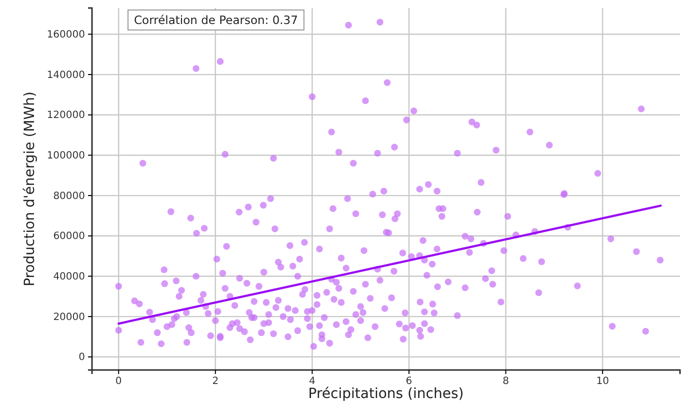 This screenshot has width=691, height=402. Describe the element at coordinates (215, 382) in the screenshot. I see `x-tick-label: 2` at that location.